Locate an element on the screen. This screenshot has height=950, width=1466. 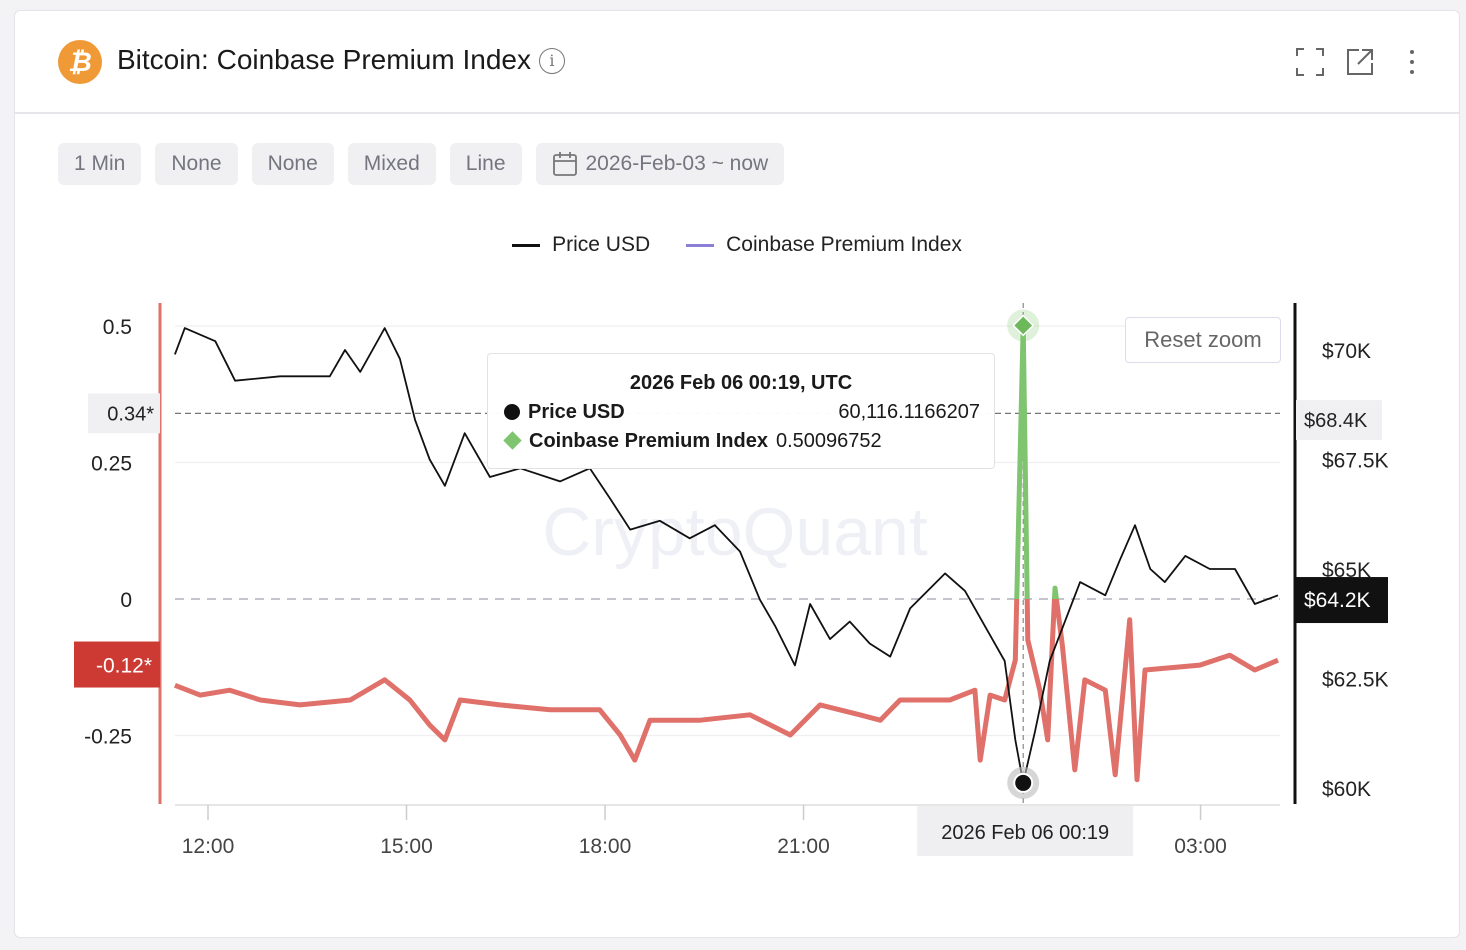
legend-swatch-premium is located at coordinates (700, 245).